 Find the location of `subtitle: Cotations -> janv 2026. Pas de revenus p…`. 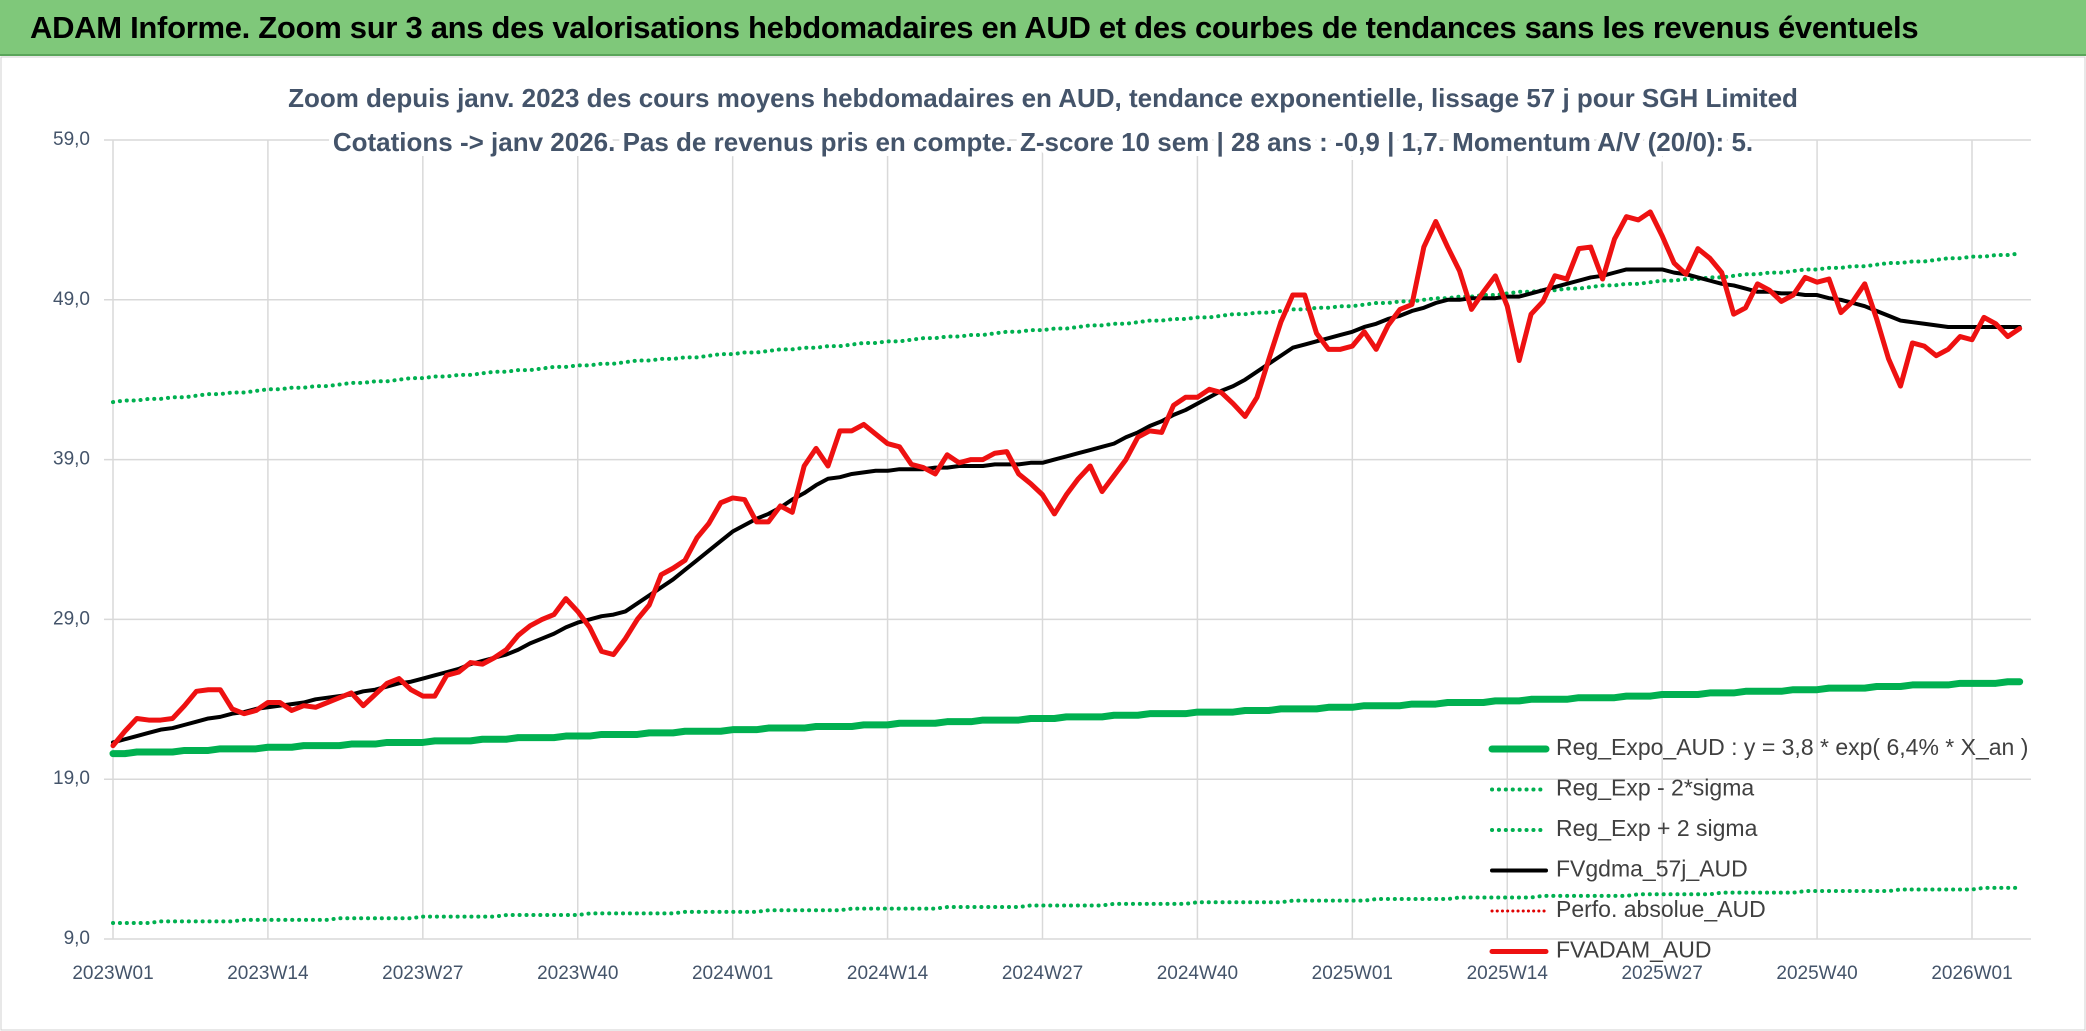

subtitle: Cotations -> janv 2026. Pas de revenus p… is located at coordinates (1043, 142).